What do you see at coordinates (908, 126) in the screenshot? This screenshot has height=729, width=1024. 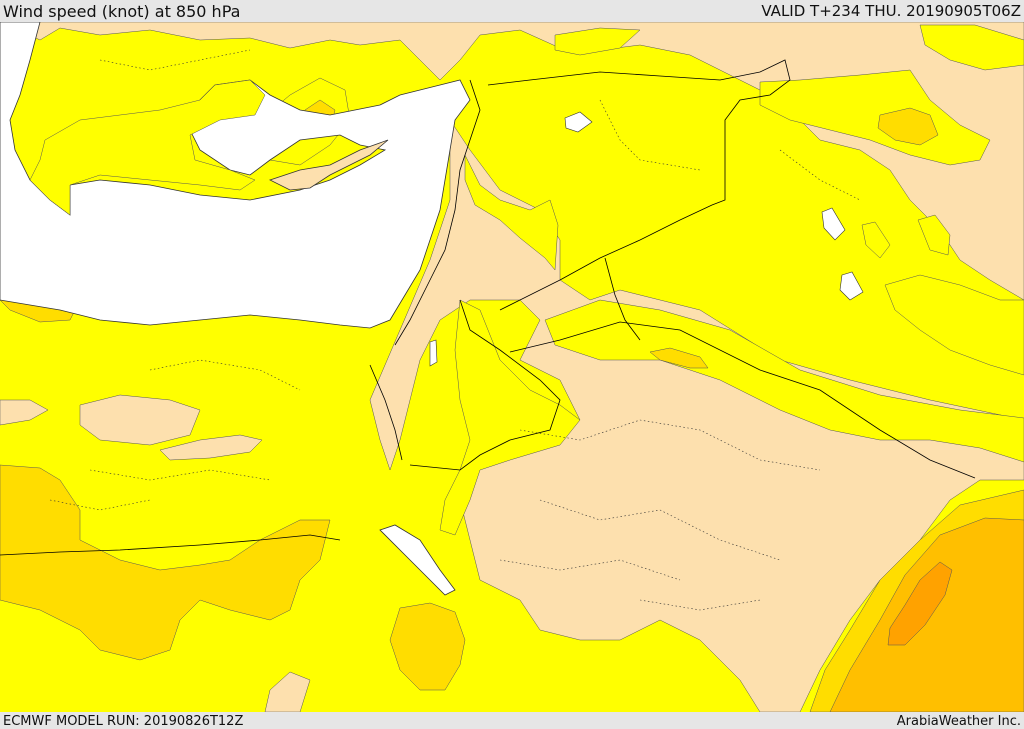 I see `band-gold-turkey` at bounding box center [908, 126].